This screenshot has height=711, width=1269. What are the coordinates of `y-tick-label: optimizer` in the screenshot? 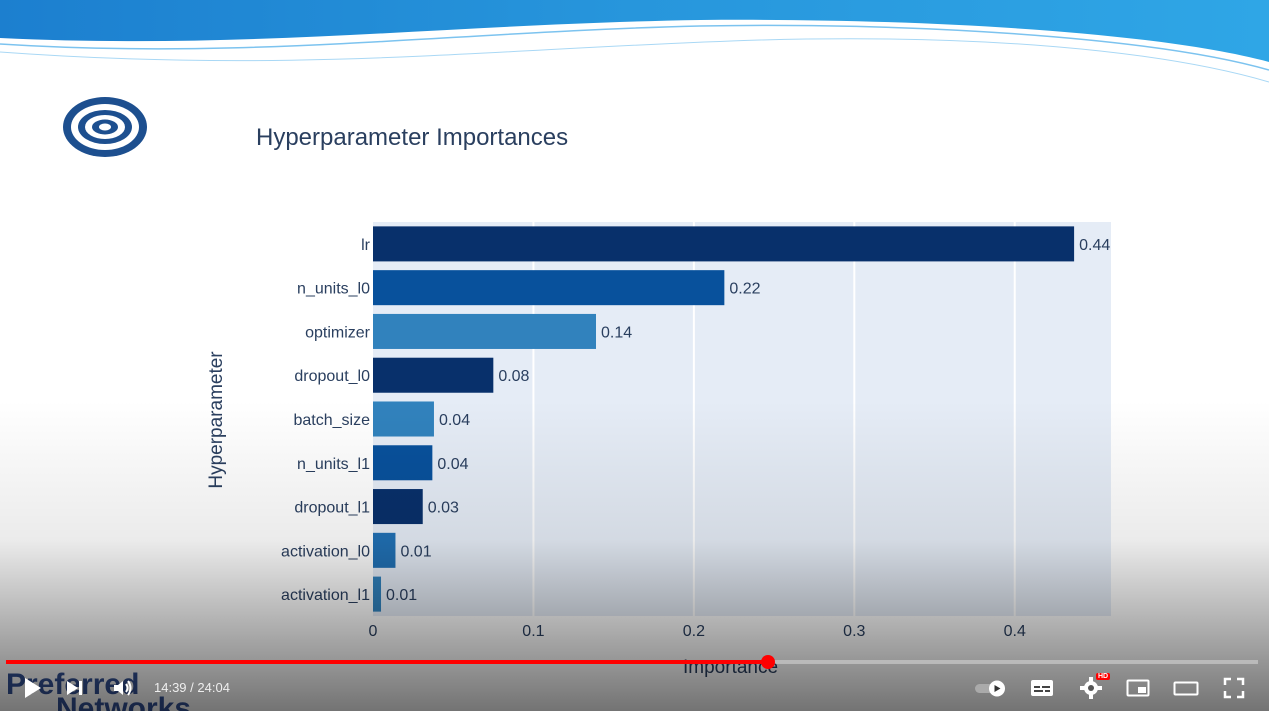 It's located at (338, 332).